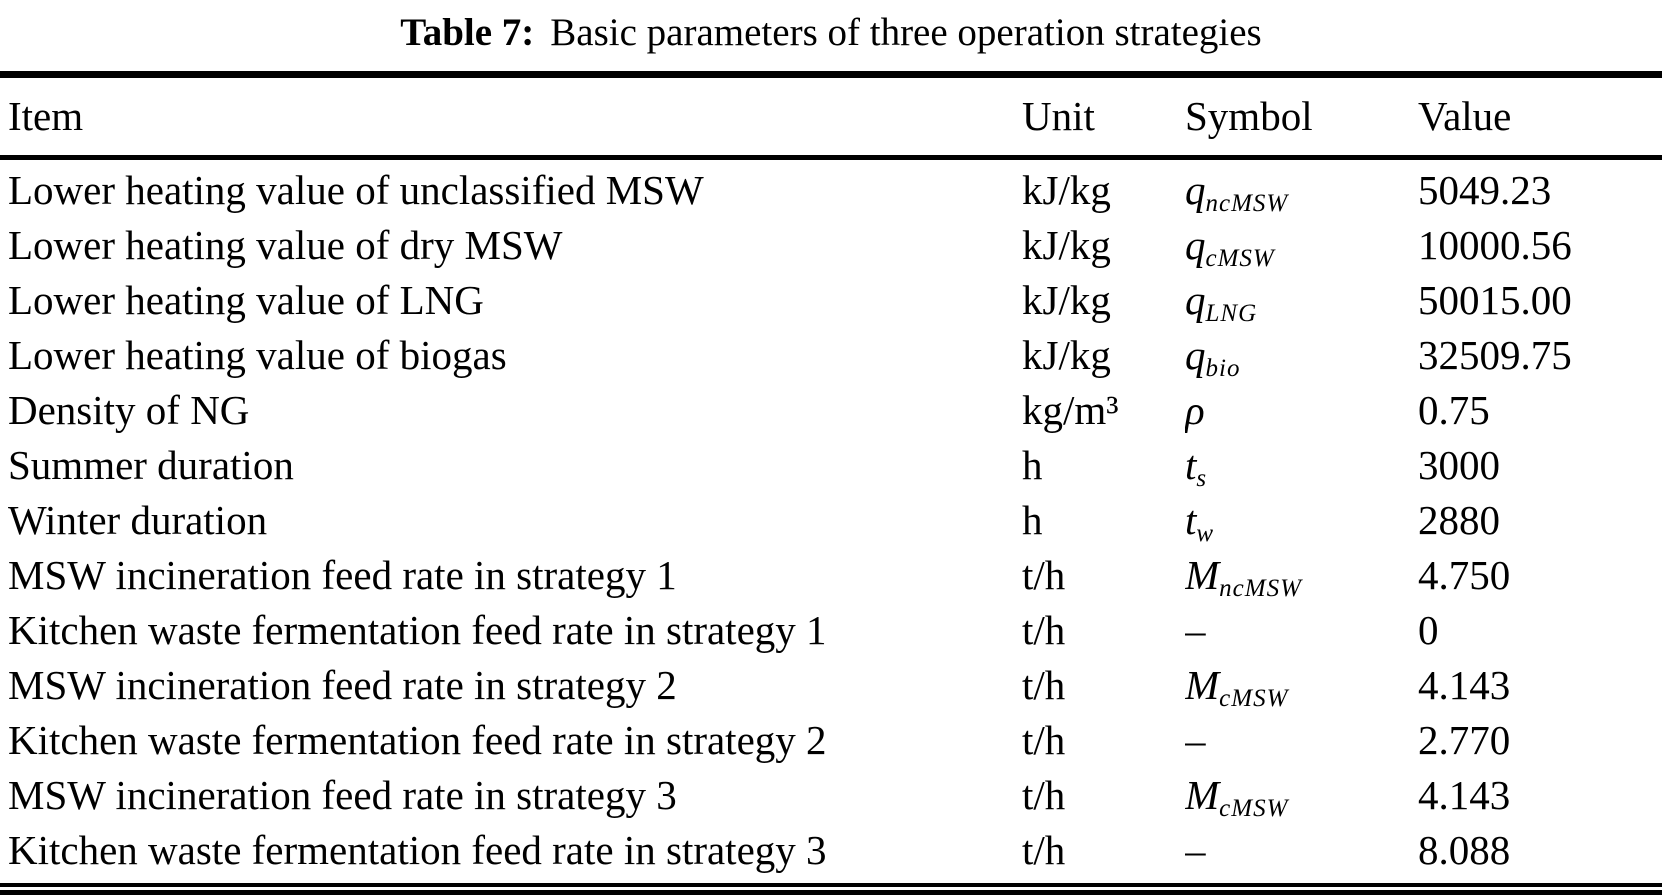 This screenshot has height=896, width=1662. I want to click on table-row: Summer duration h ts 3000, so click(831, 465).